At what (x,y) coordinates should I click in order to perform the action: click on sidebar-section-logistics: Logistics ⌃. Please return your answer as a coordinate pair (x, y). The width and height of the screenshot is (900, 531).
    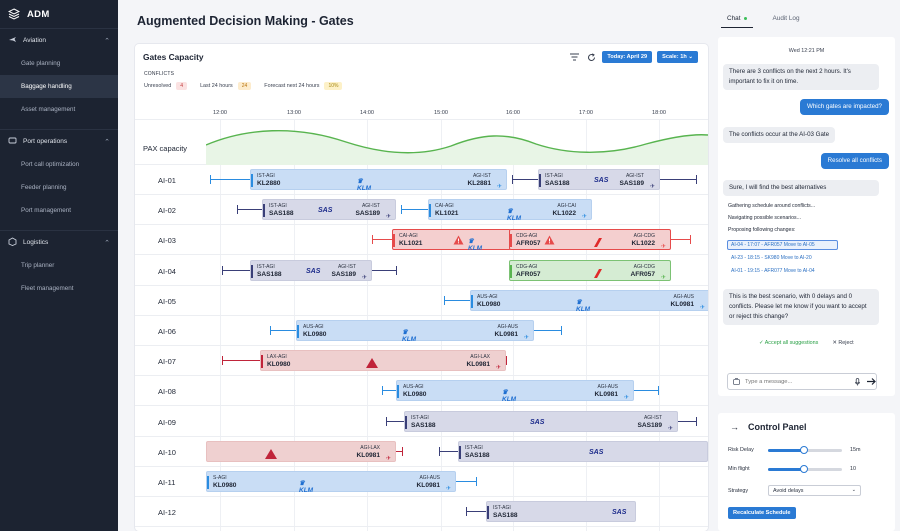
    Looking at the image, I should click on (59, 242).